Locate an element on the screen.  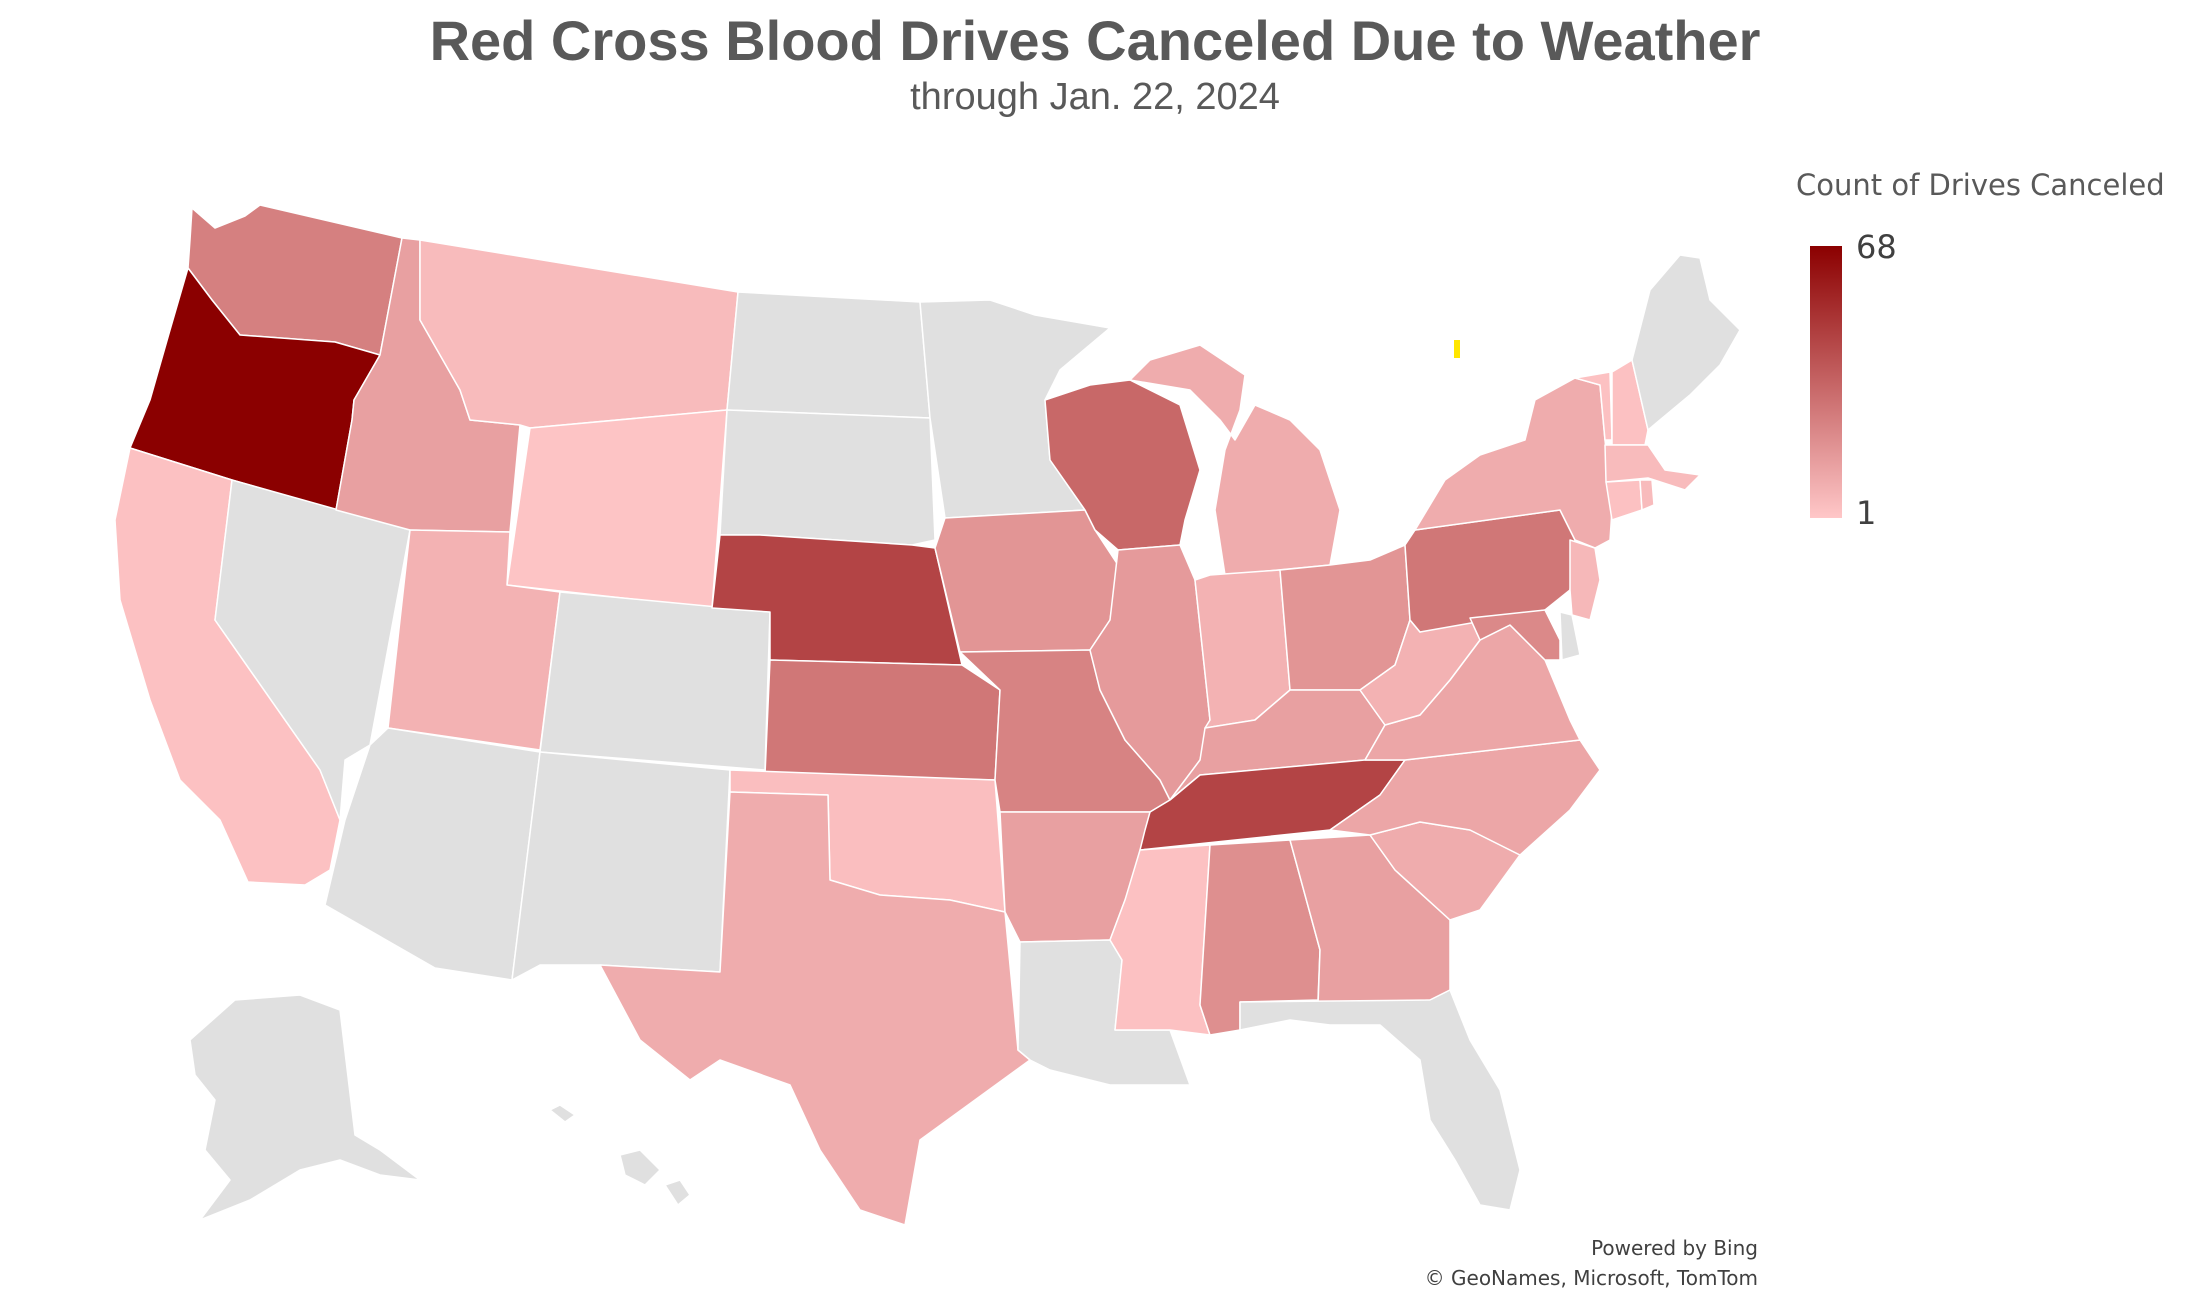
state-new-jersey is located at coordinates (1585, 580).